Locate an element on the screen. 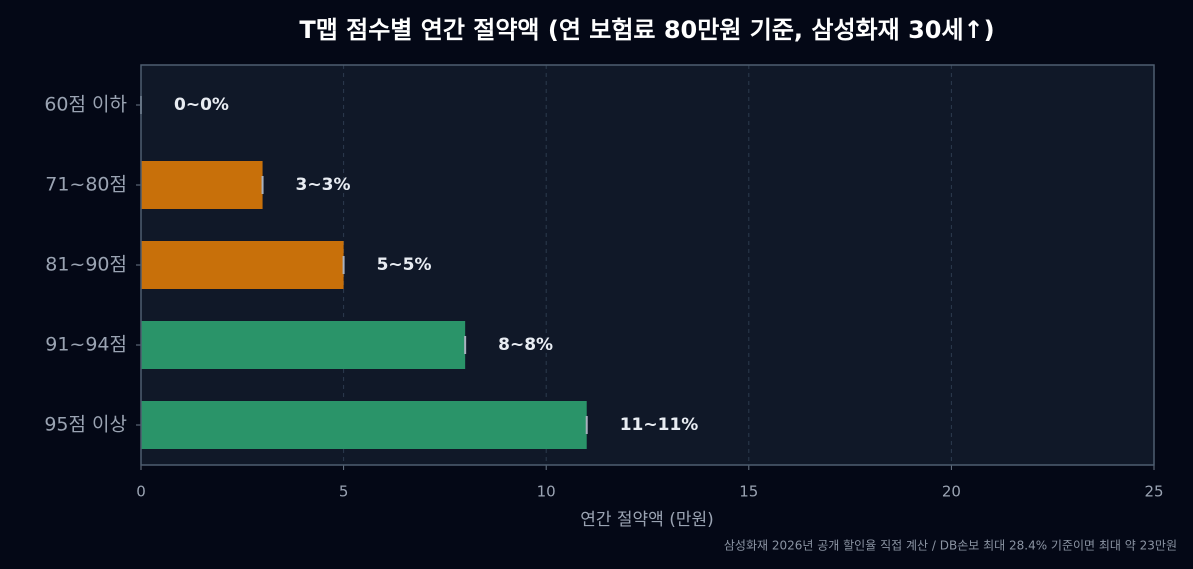 The width and height of the screenshot is (1193, 569). value-label: 5~5% is located at coordinates (404, 265).